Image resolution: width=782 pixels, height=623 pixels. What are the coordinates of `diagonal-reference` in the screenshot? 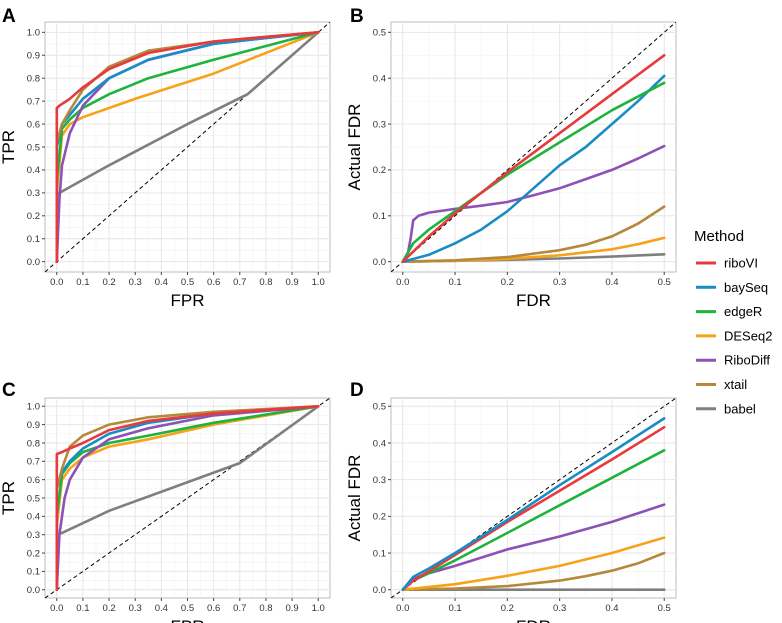 It's located at (533, 147).